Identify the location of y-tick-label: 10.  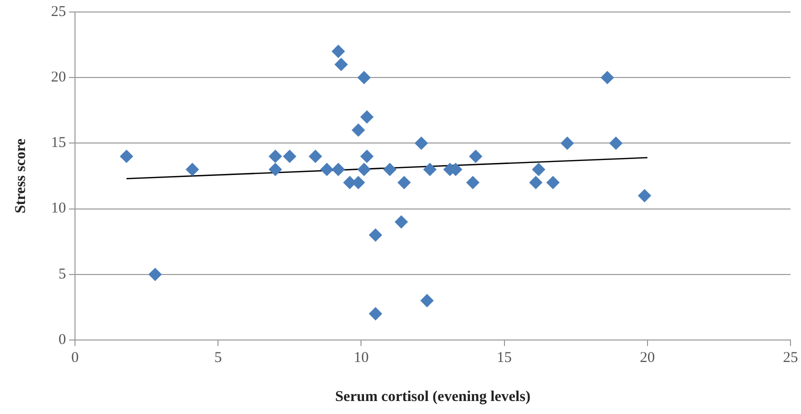
(58, 208).